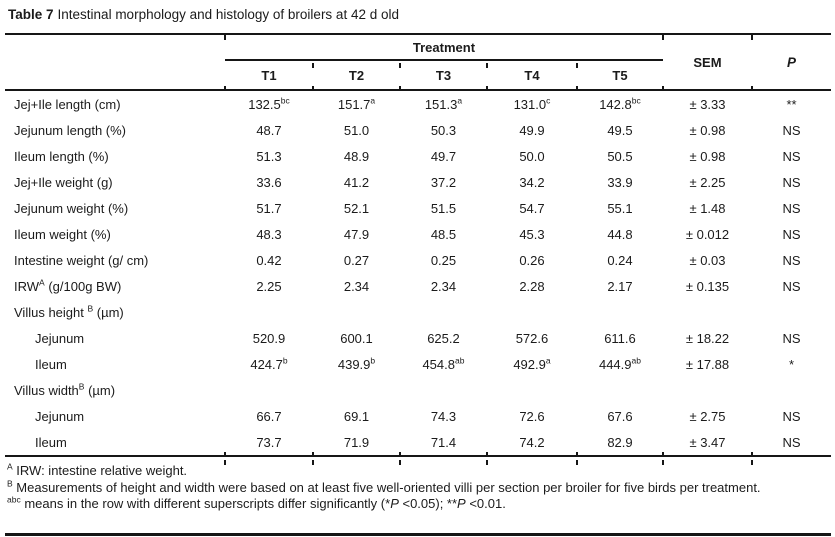 The image size is (835, 537). I want to click on cell-value: 73.7, so click(269, 442).